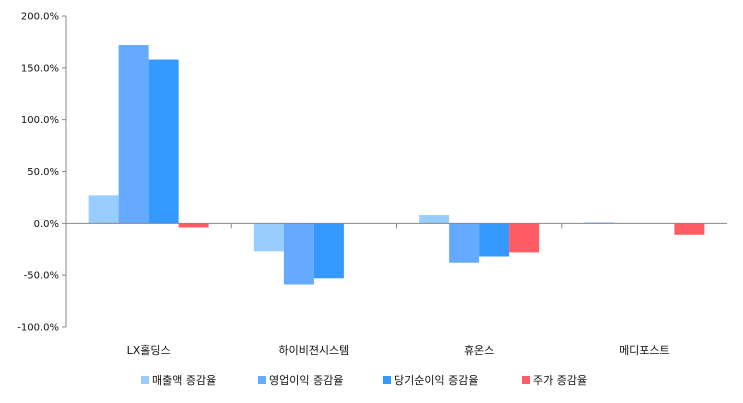  I want to click on y-tick-label: 100.0%, so click(40, 120).